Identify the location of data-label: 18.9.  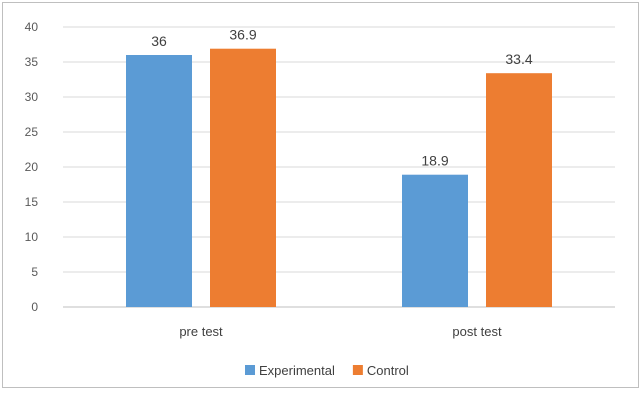
(434, 161).